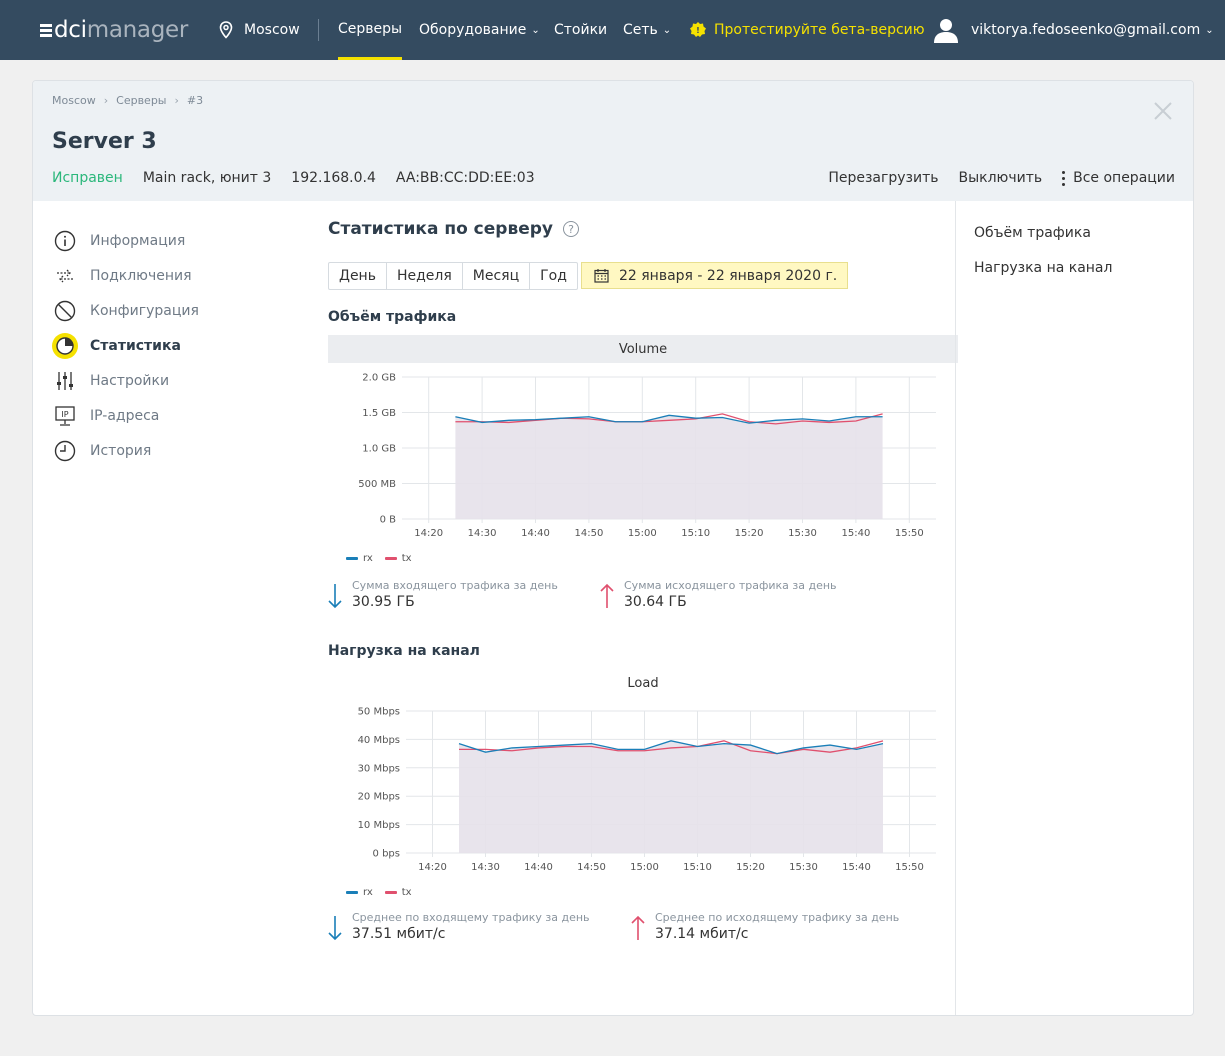 The image size is (1225, 1056). What do you see at coordinates (819, 30) in the screenshot?
I see `beta-label: Протестируйте бета-версию` at bounding box center [819, 30].